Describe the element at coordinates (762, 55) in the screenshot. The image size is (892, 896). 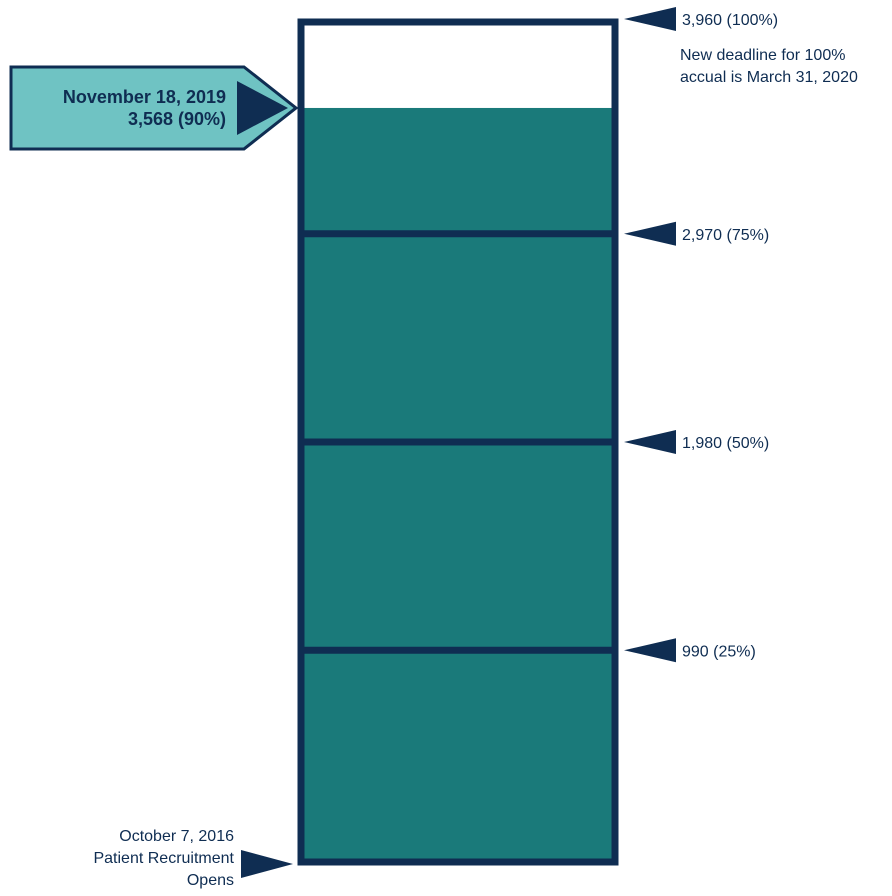
I see `deadline-note-line-0: New deadline for 100%` at that location.